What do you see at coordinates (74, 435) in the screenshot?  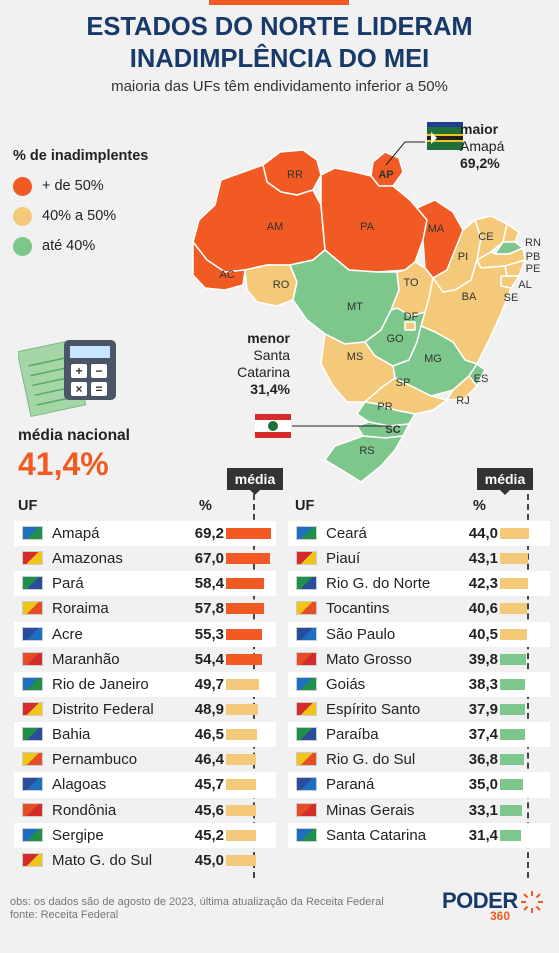 I see `national-average-label: média nacional` at bounding box center [74, 435].